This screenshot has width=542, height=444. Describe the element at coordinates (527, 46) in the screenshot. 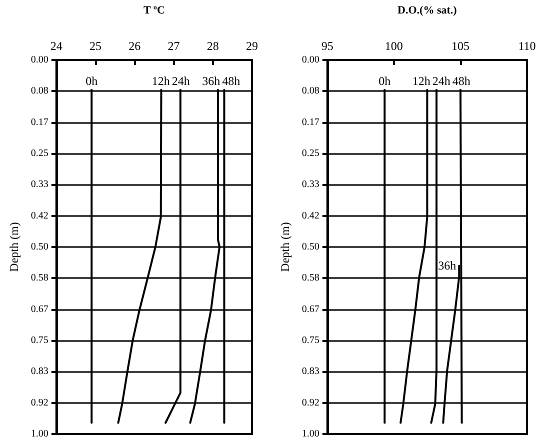

I see `x-tick-label: 110` at that location.